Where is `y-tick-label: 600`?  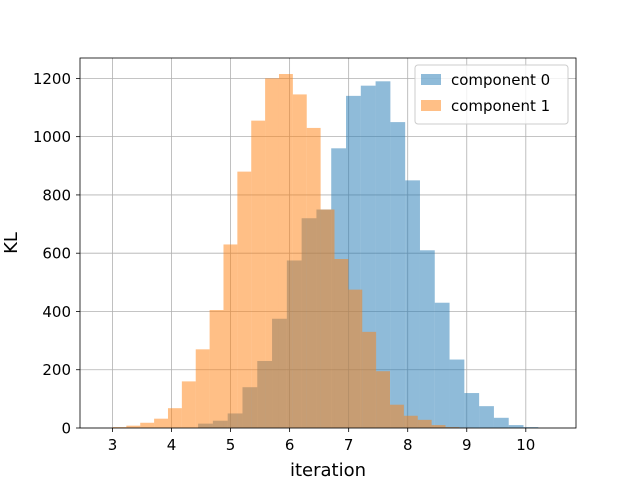 y-tick-label: 600 is located at coordinates (56, 254).